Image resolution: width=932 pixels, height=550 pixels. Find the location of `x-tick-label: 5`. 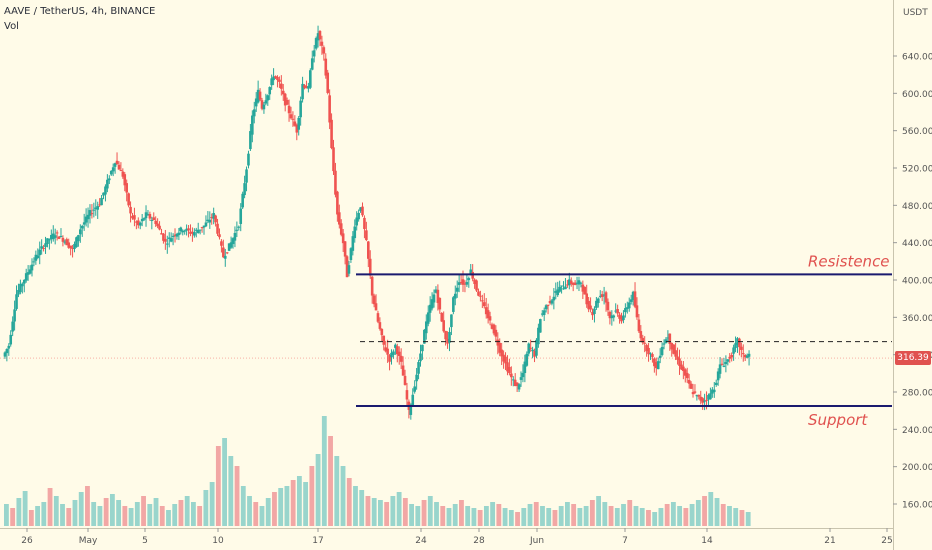

x-tick-label: 5 is located at coordinates (145, 541).